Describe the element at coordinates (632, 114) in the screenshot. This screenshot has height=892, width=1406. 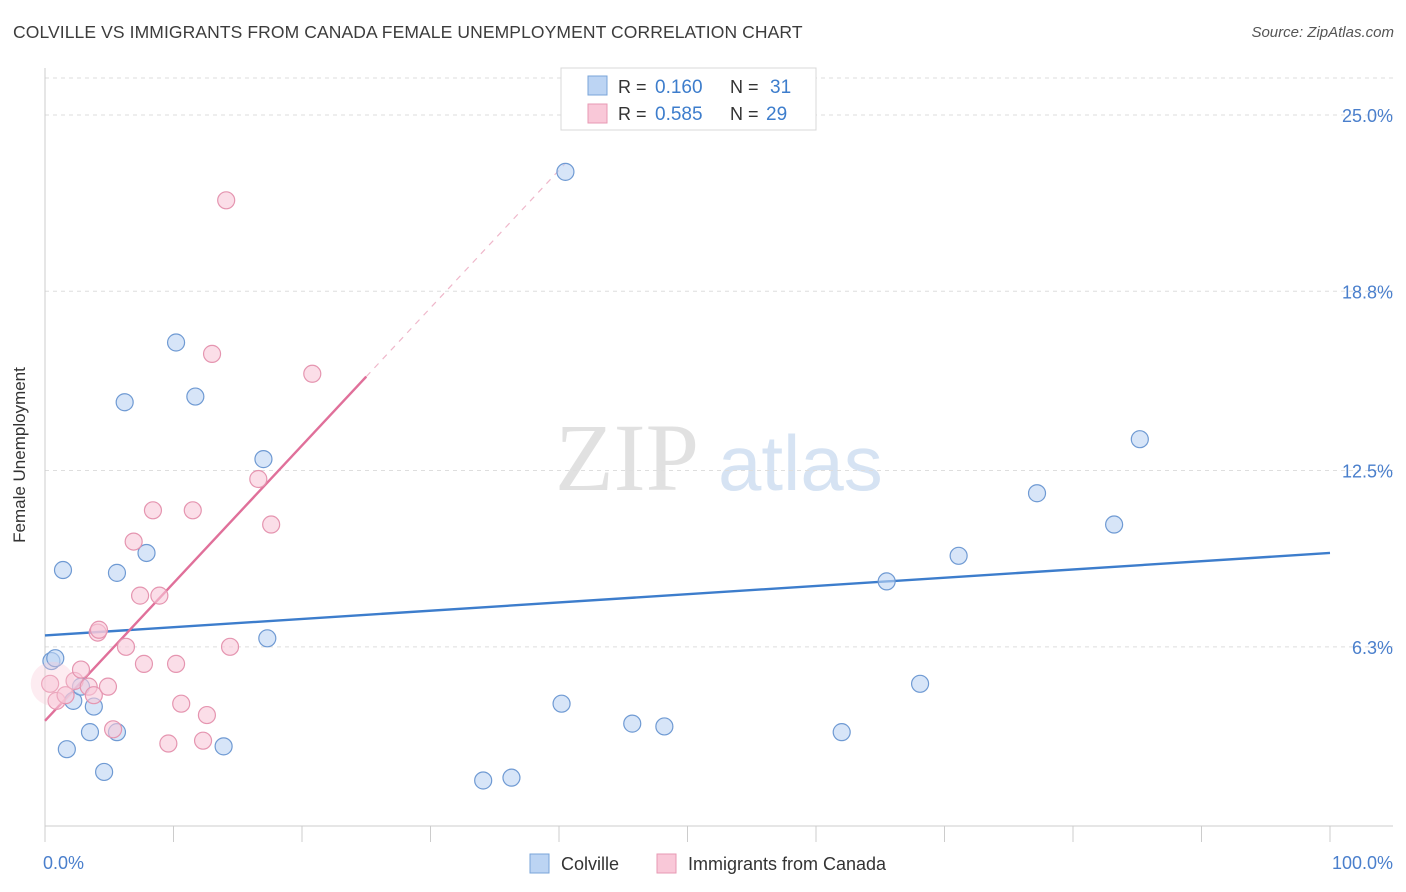
I see `legend-r-label-2: R =` at that location.